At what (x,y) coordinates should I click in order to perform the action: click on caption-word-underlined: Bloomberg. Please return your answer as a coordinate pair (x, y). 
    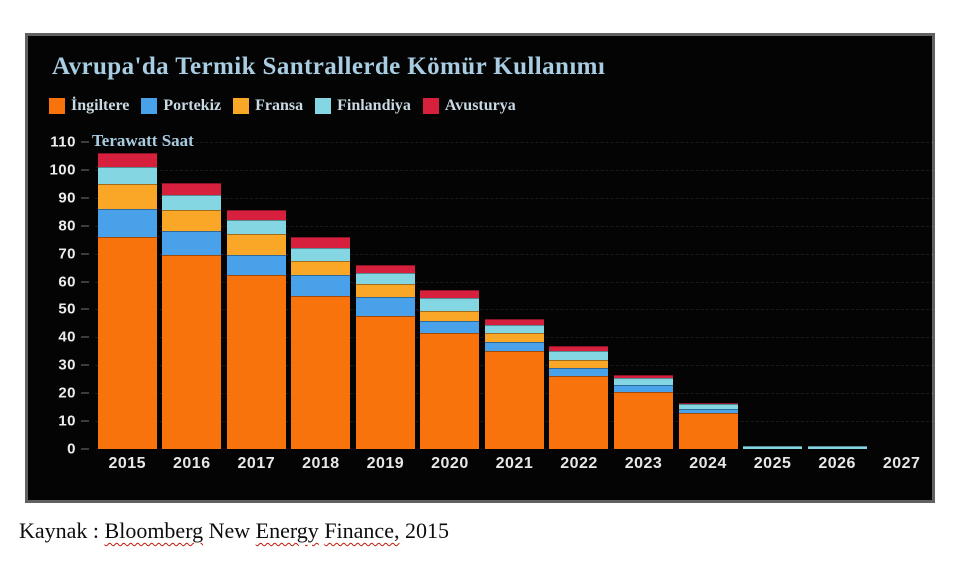
    Looking at the image, I should click on (154, 530).